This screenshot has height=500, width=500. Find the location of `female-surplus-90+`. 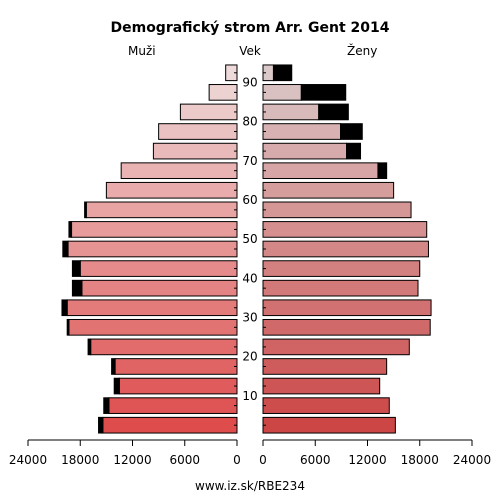

female-surplus-90+ is located at coordinates (282, 73).